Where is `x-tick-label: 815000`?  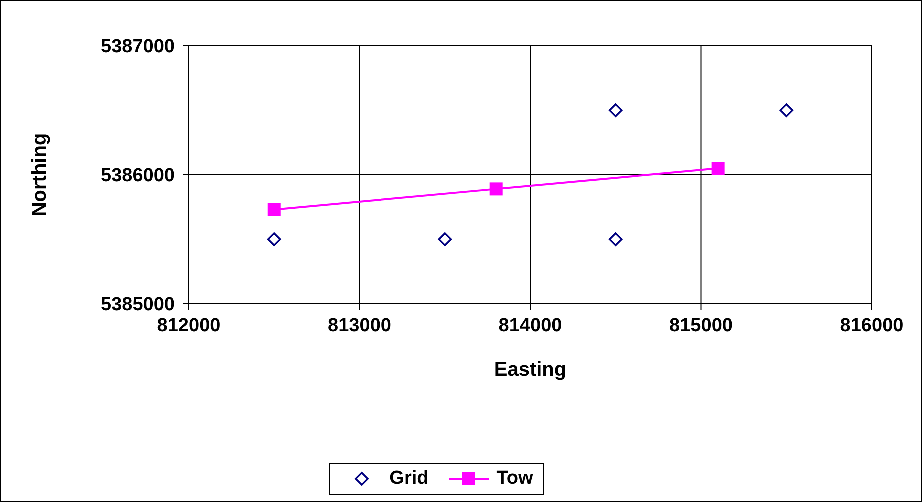
x-tick-label: 815000 is located at coordinates (701, 325).